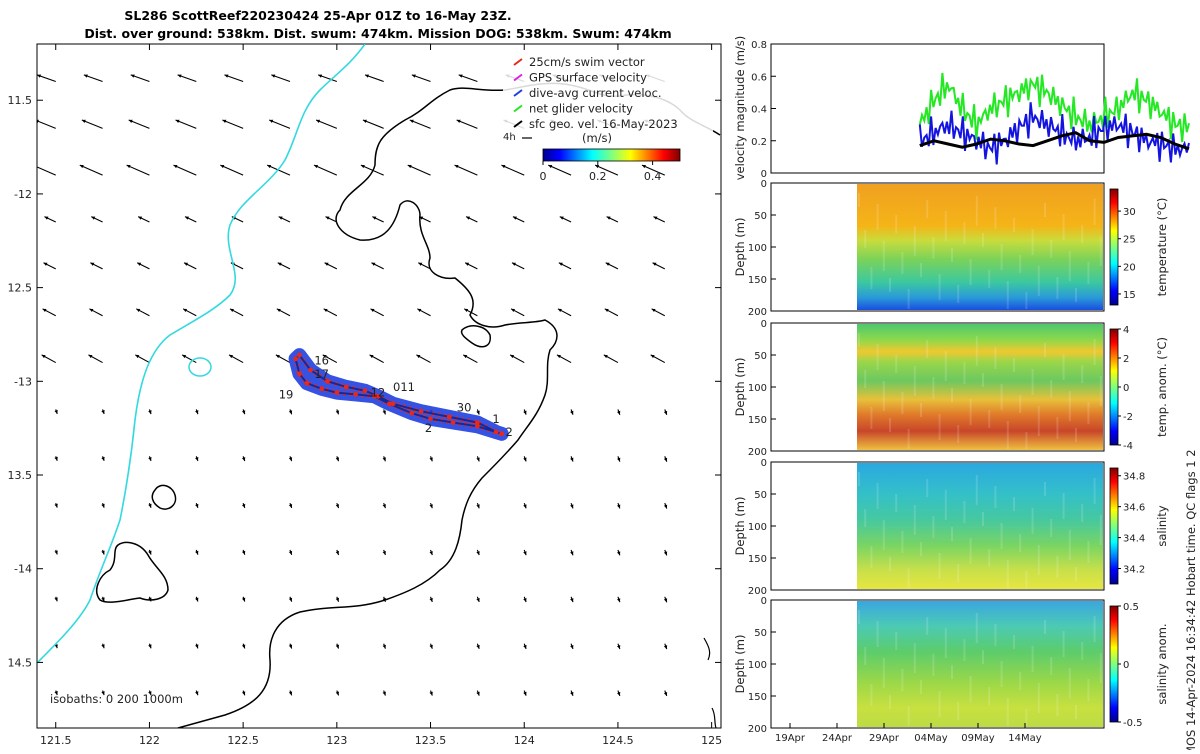 This screenshot has height=754, width=1200. Describe the element at coordinates (116, 699) in the screenshot. I see `isobath-note: isobaths: 0 200 1000m` at that location.